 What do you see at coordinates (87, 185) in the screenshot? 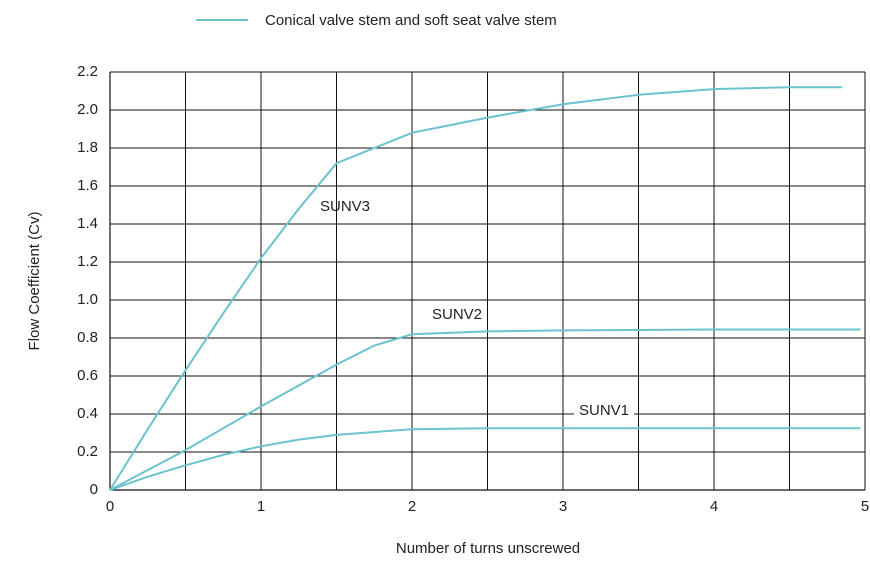
I see `y-tick-label: 1.6` at bounding box center [87, 185].